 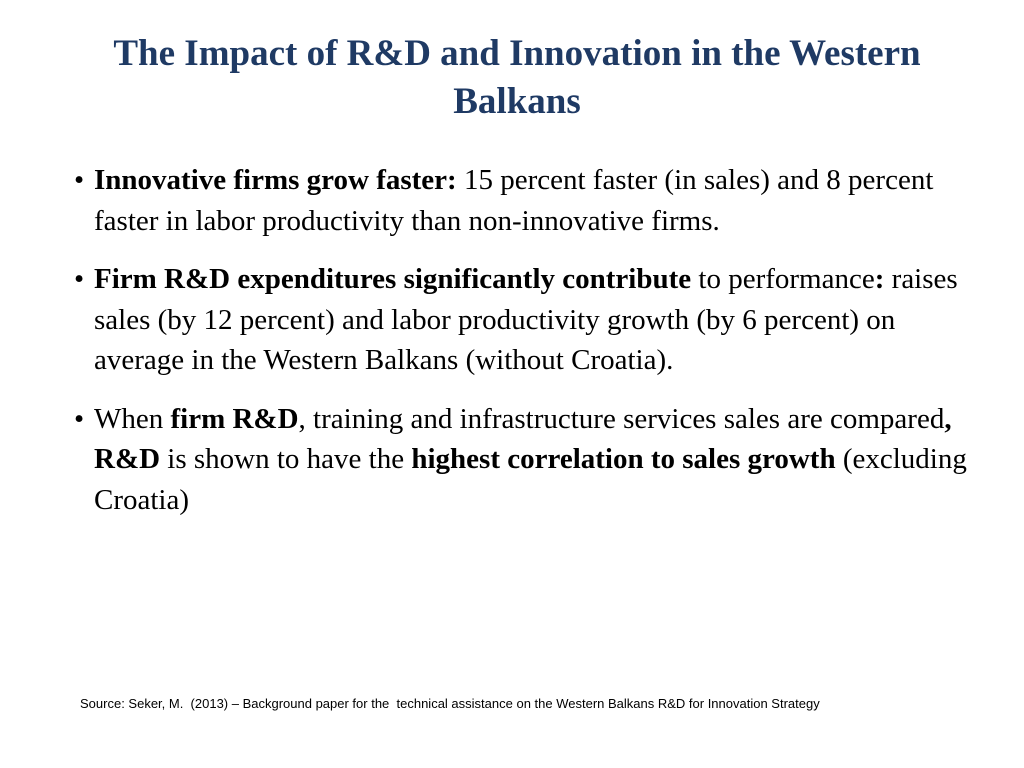 I want to click on bullet-text: to performance, so click(x=783, y=279).